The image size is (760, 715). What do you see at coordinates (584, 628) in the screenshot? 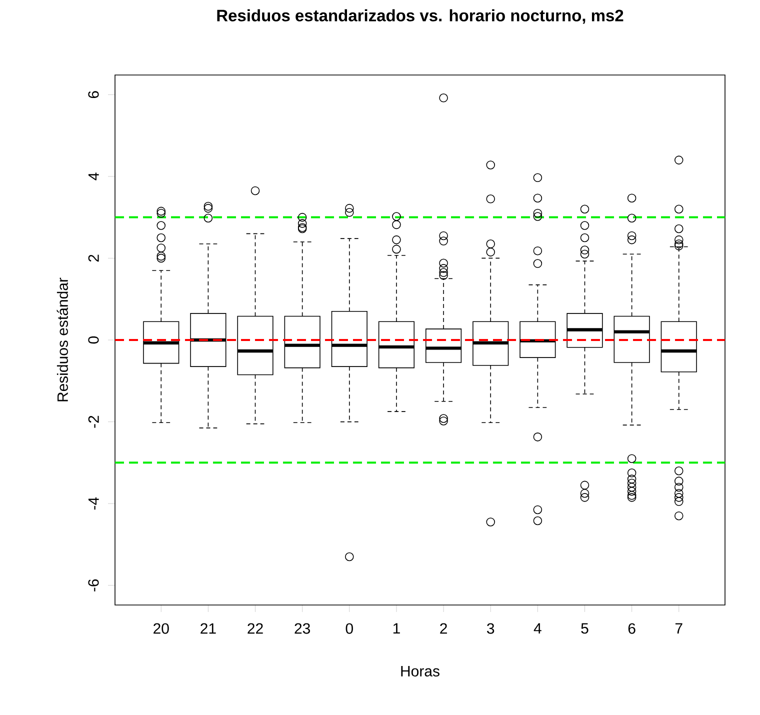
I see `x-tick-label: 5` at bounding box center [584, 628].